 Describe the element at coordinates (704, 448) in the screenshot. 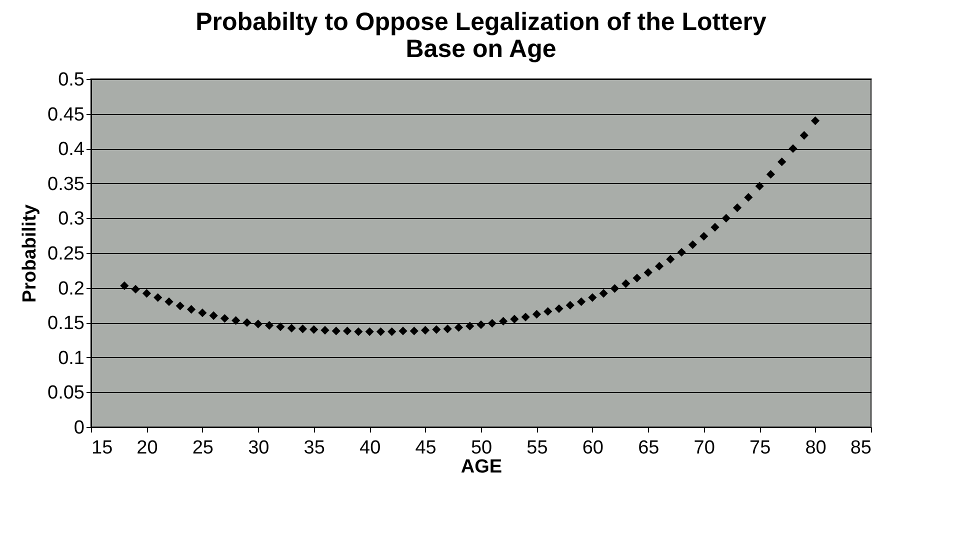

I see `x-tick-label: 70` at that location.